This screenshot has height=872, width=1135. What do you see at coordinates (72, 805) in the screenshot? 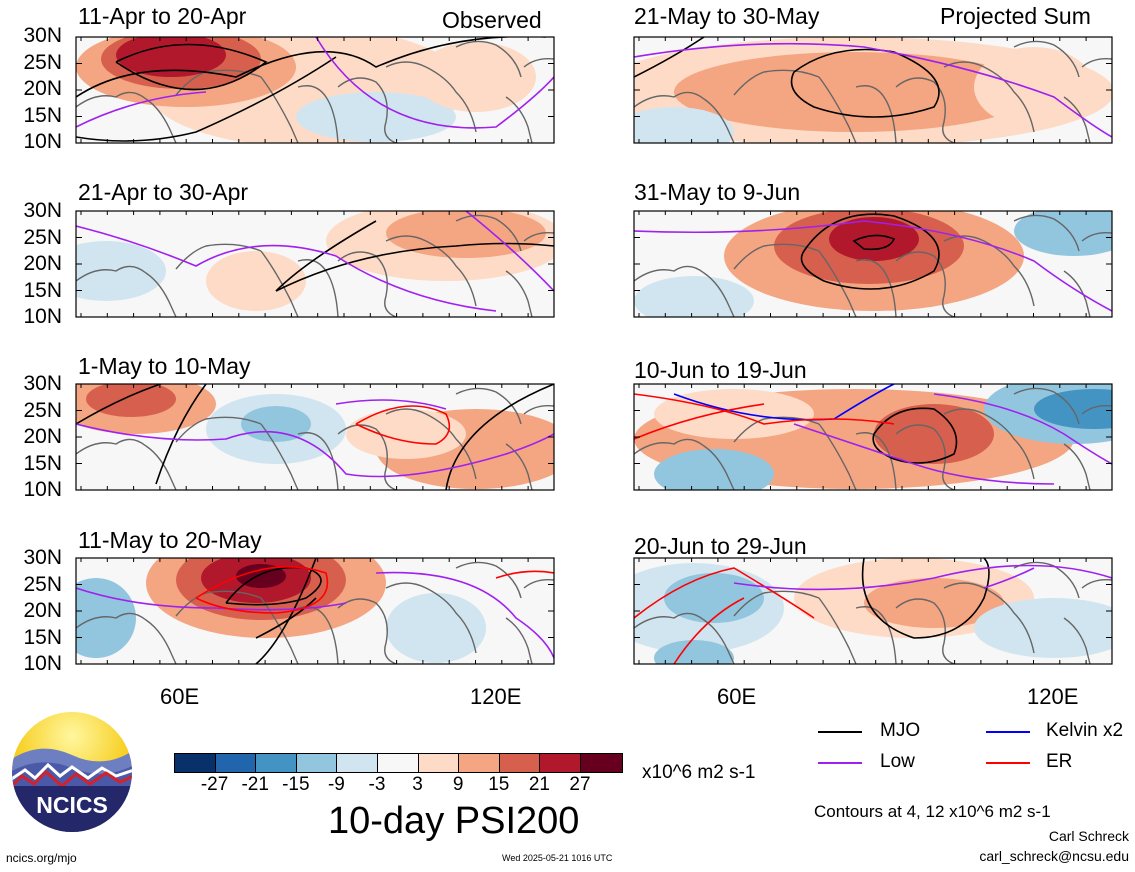
I see `logo-text: NCICS` at bounding box center [72, 805].